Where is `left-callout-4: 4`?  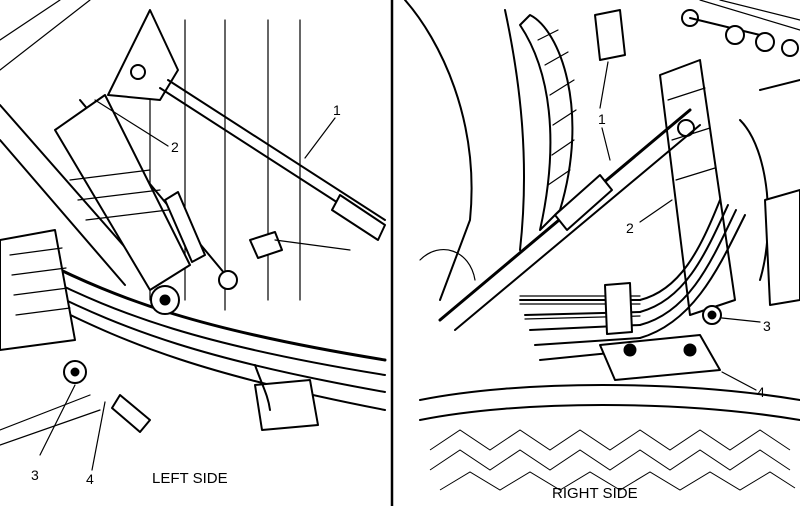 left-callout-4: 4 is located at coordinates (90, 479).